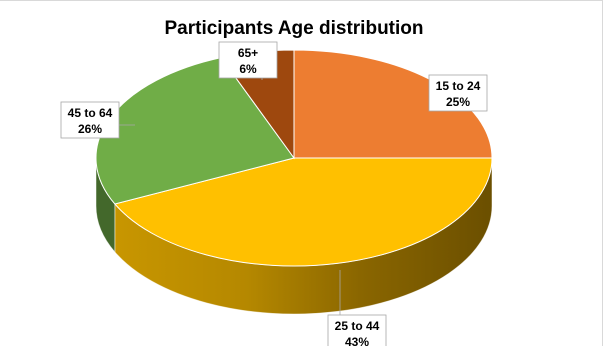 The width and height of the screenshot is (603, 351). Describe the element at coordinates (458, 86) in the screenshot. I see `label-category: 15 to 24` at that location.